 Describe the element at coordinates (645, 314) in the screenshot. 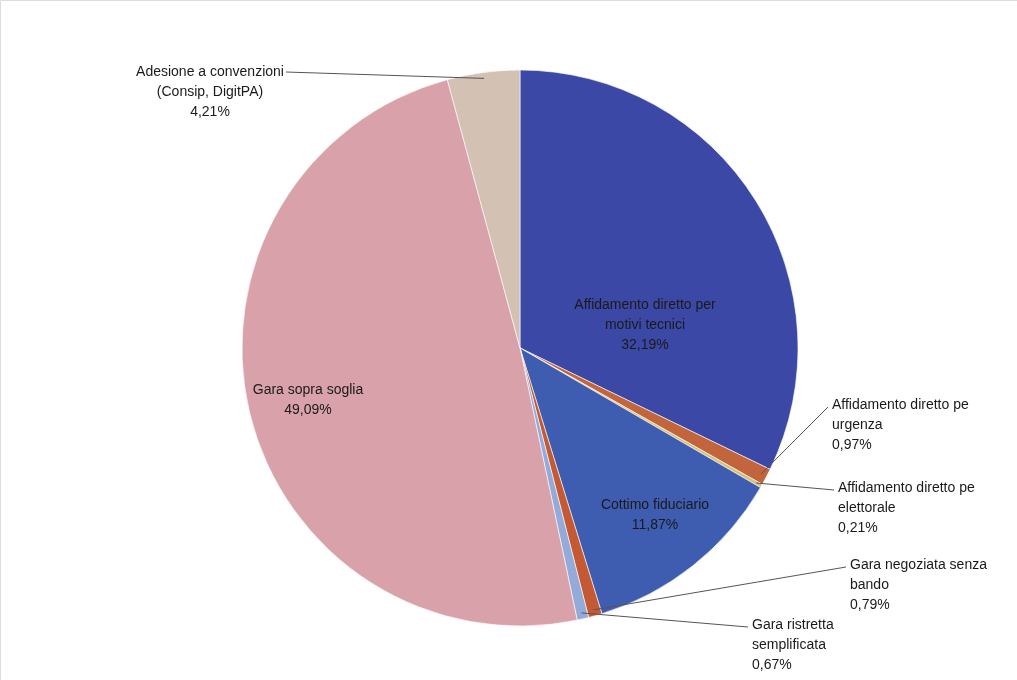

I see `slice-label: Affidamento diretto per motivi tecnici` at that location.